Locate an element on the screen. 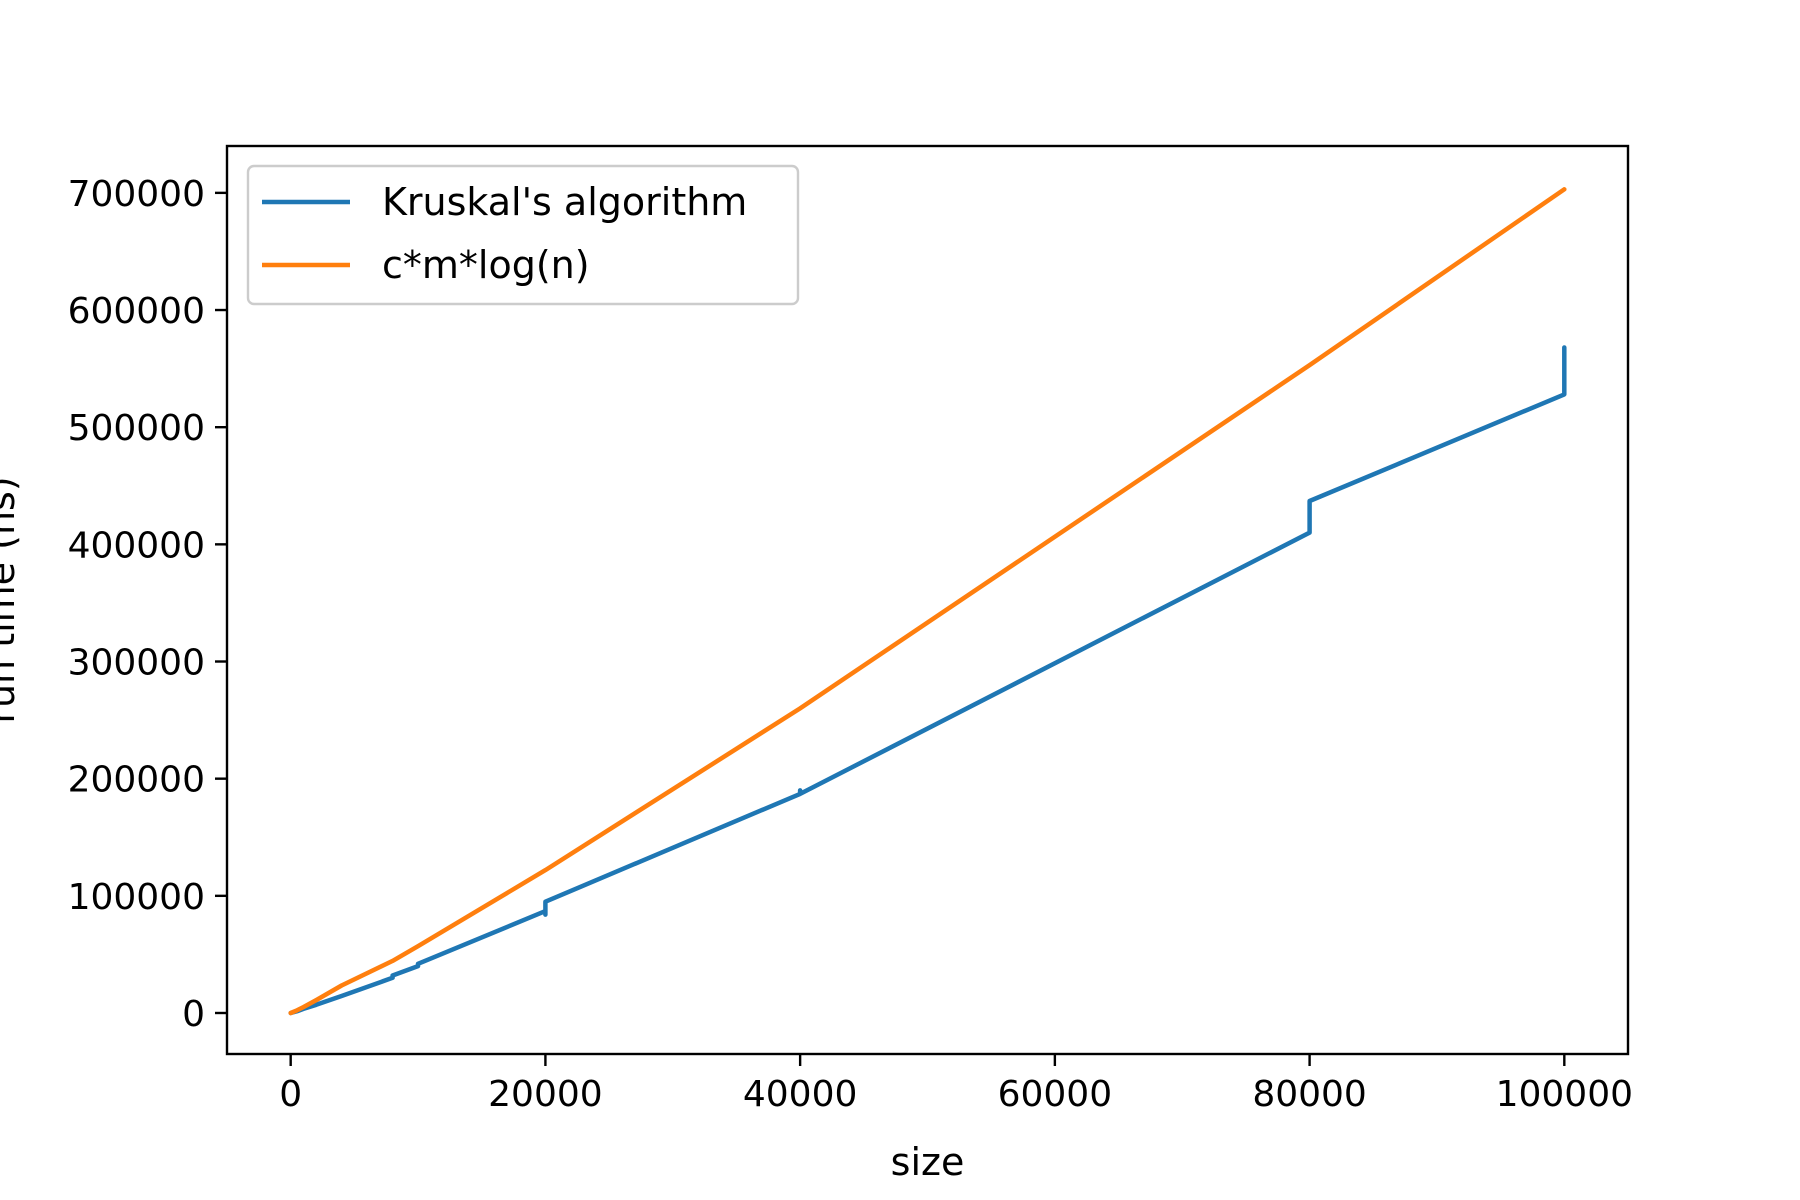  y-tick-label: 500000 is located at coordinates (136, 428).